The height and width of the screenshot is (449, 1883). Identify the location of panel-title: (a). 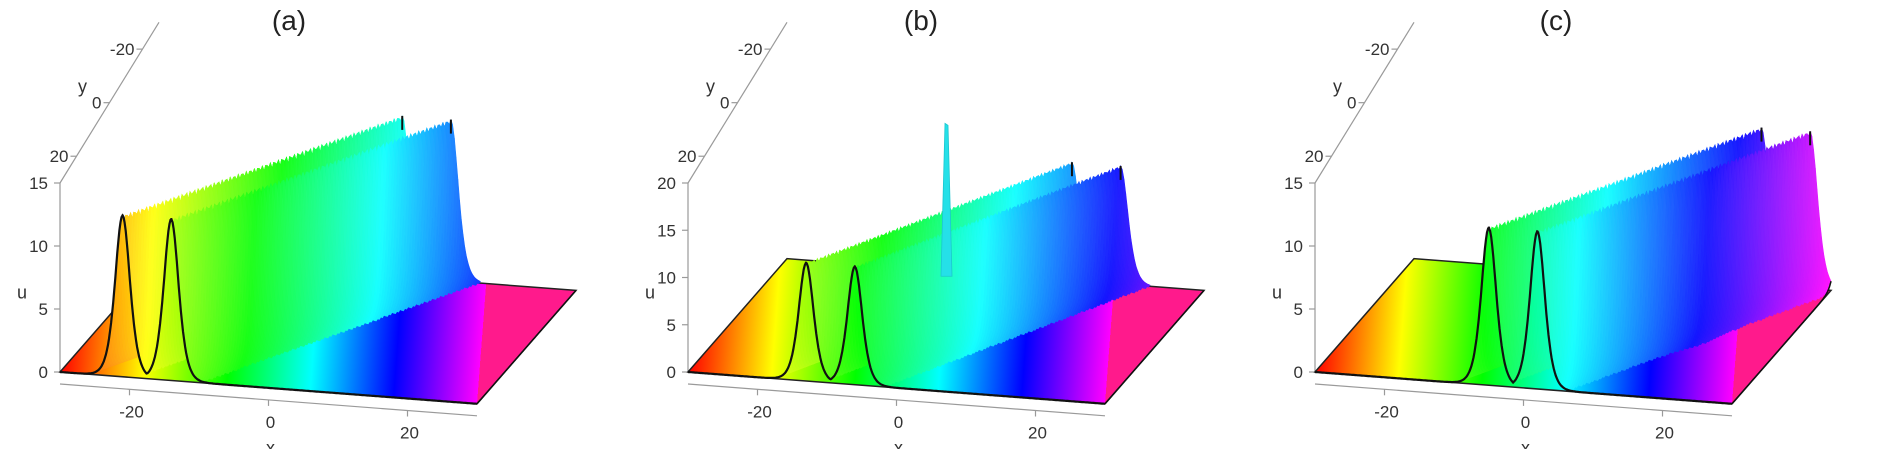
(289, 20).